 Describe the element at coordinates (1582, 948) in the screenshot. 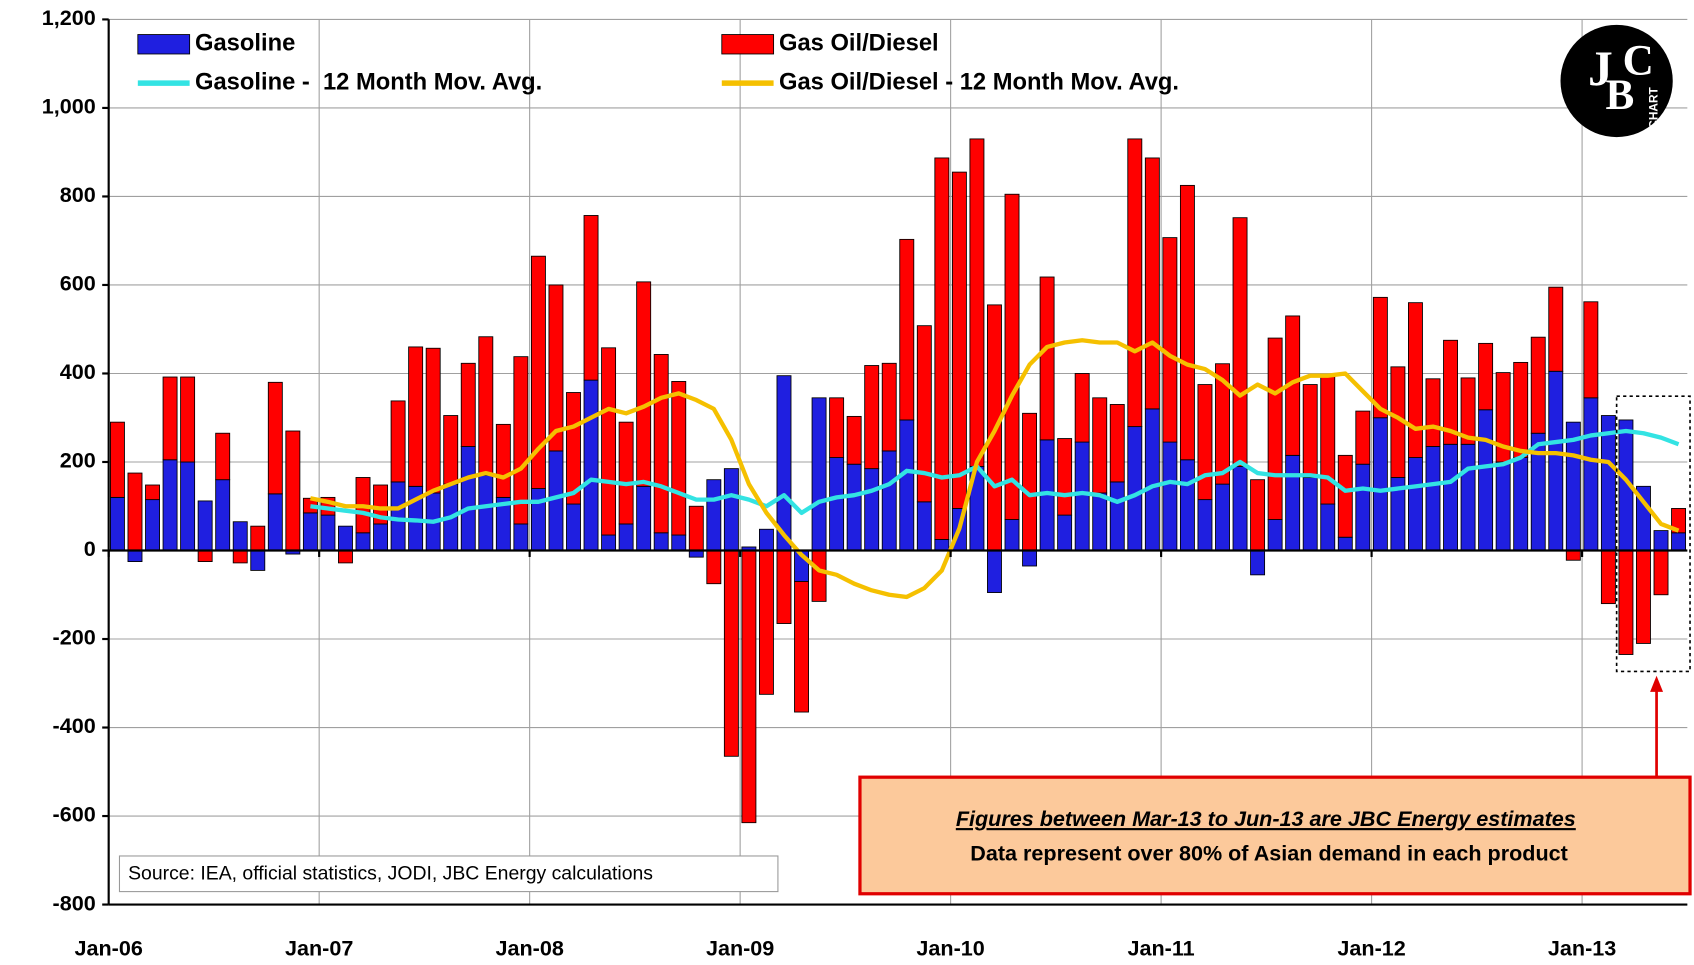

I see `x-tick-label: Jan-13` at that location.